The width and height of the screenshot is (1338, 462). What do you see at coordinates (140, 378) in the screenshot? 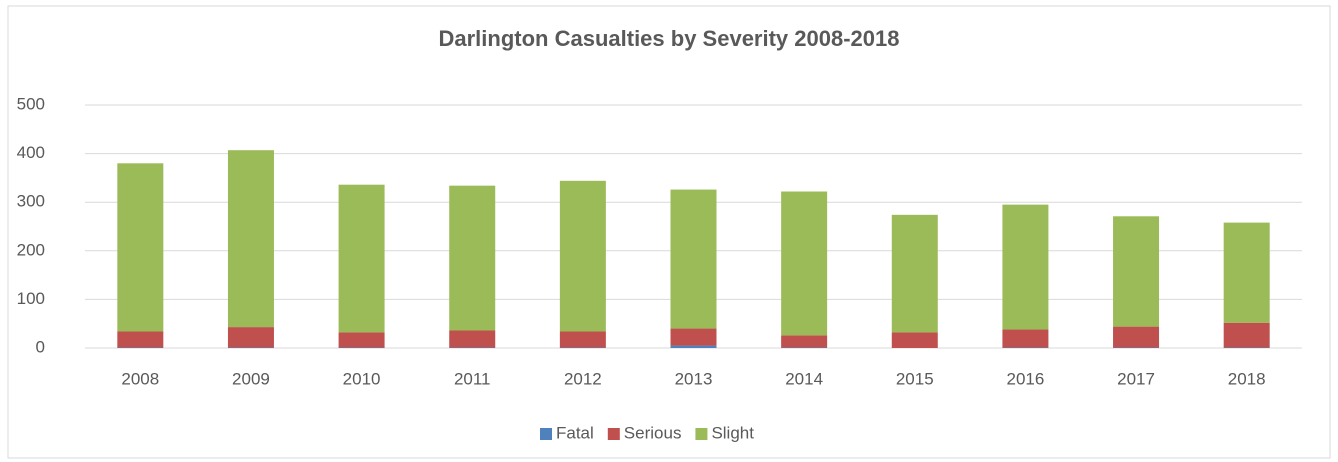
I see `x-tick-label: 2008` at bounding box center [140, 378].